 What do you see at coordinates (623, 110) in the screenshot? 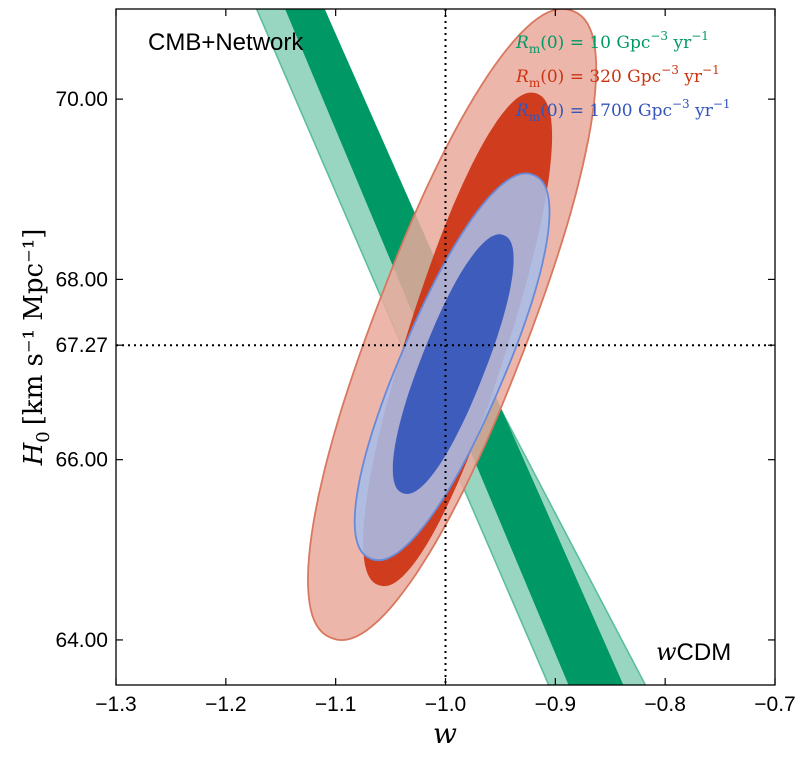
I see `legend-entry: Rm(0) = 1700 Gpc−3 yr−1` at bounding box center [623, 110].